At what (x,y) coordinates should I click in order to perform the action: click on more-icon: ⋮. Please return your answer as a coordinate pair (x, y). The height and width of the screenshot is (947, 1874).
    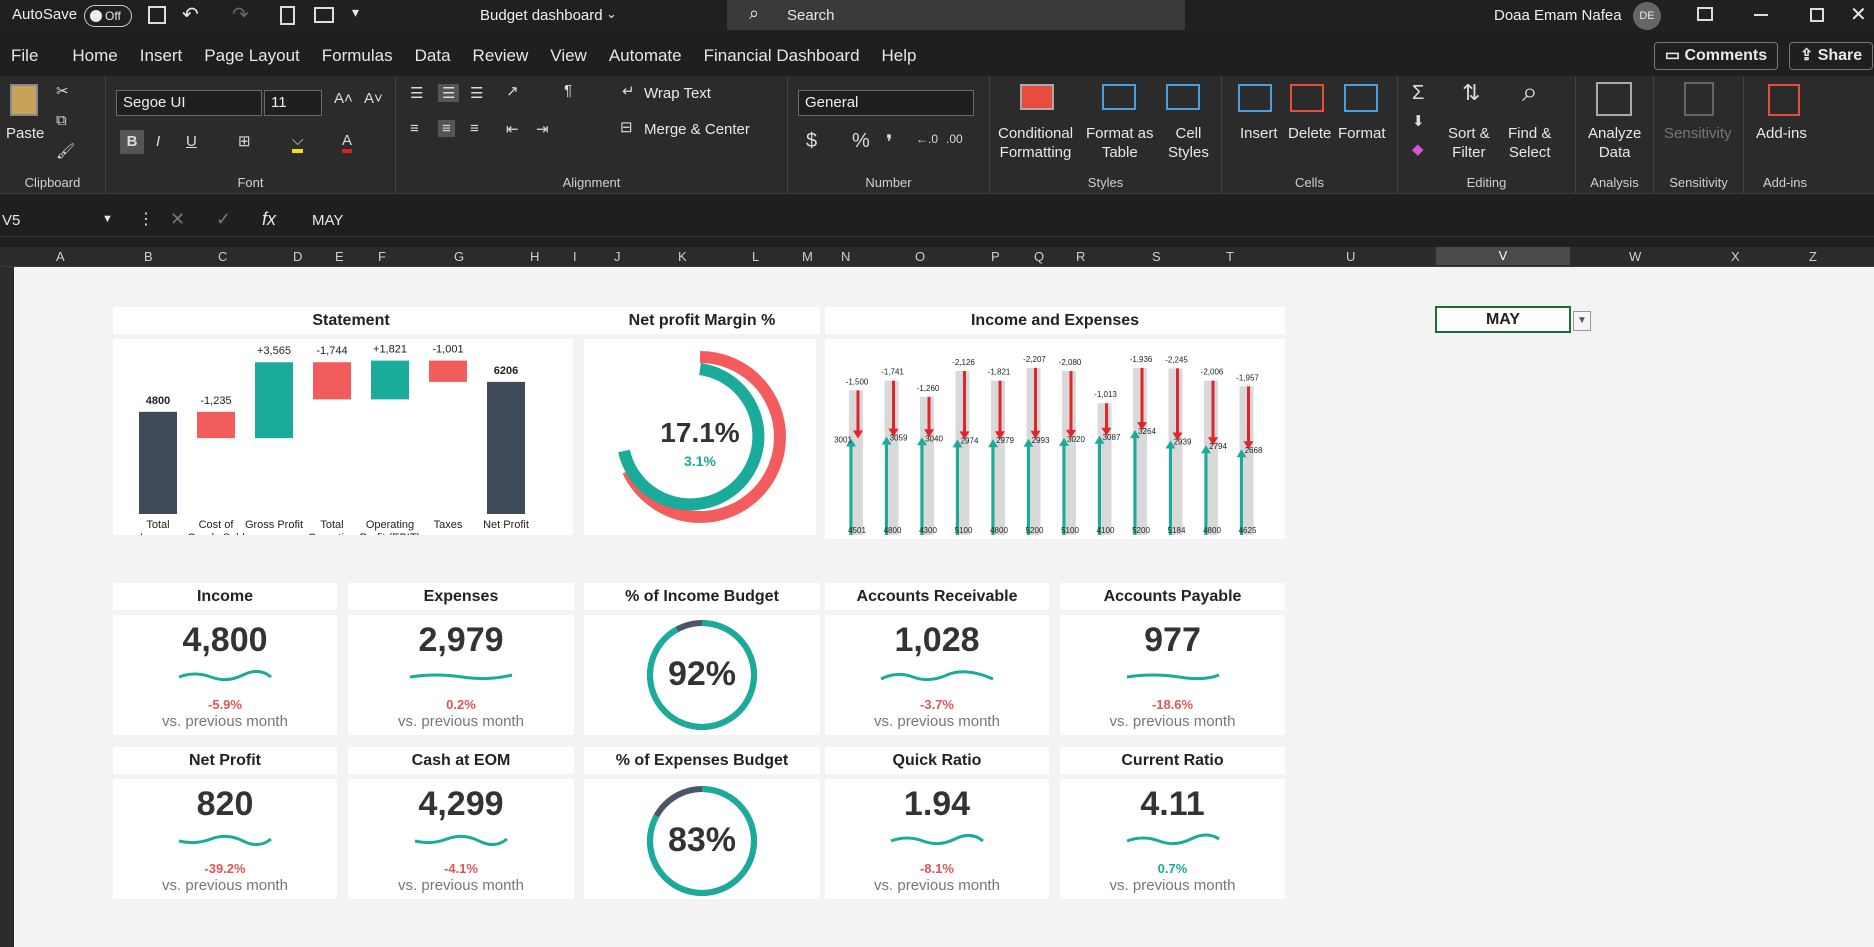
    Looking at the image, I should click on (146, 219).